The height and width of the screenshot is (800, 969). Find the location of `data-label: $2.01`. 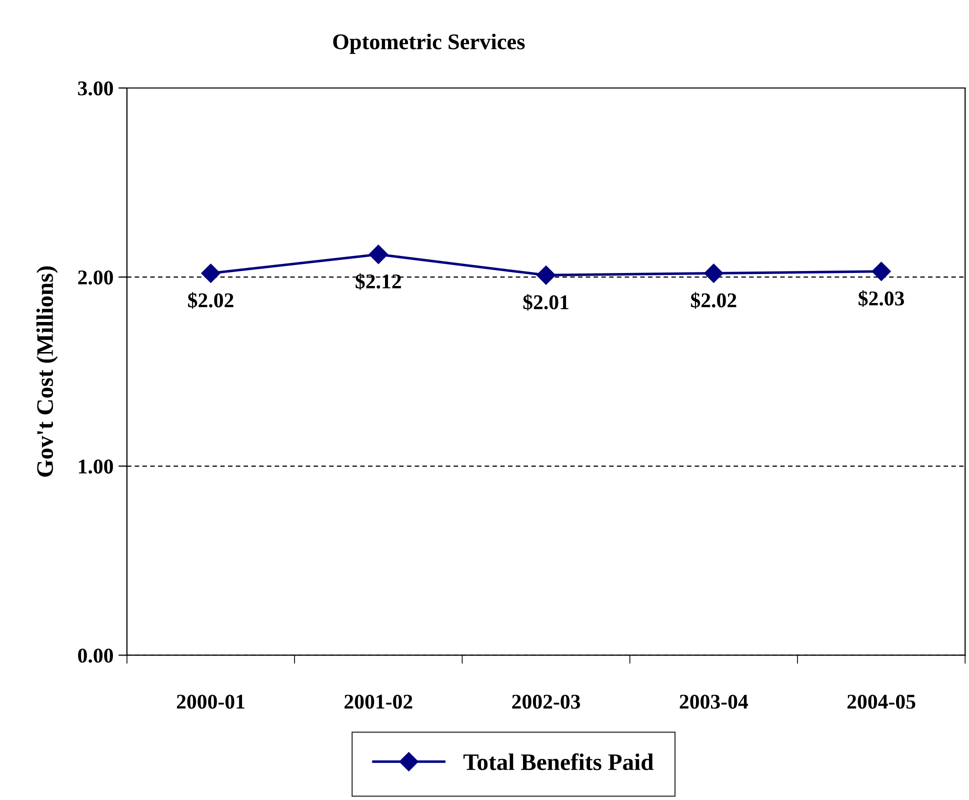

data-label: $2.01 is located at coordinates (545, 302).